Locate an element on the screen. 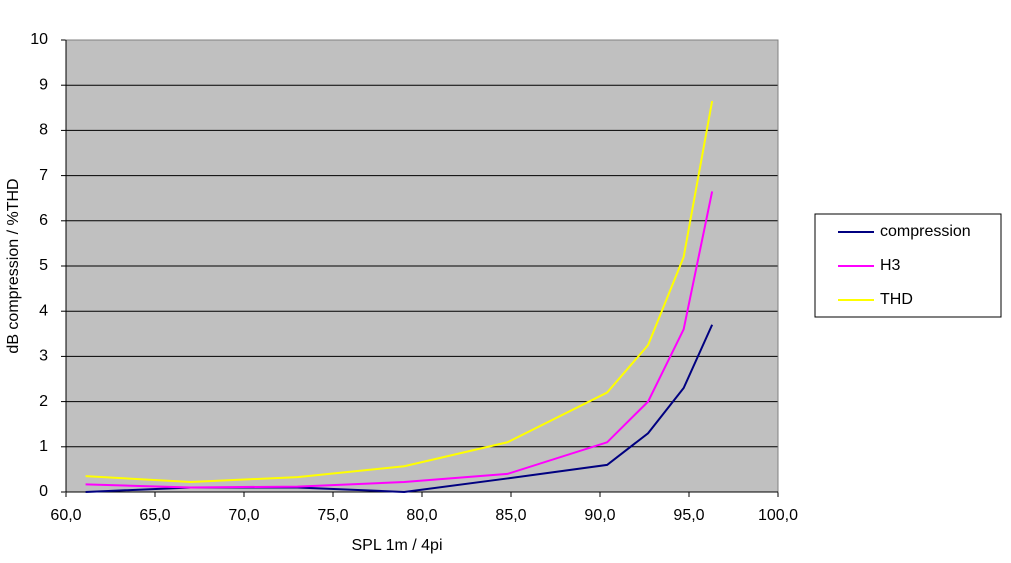  y-tick-label: 10 is located at coordinates (39, 39).